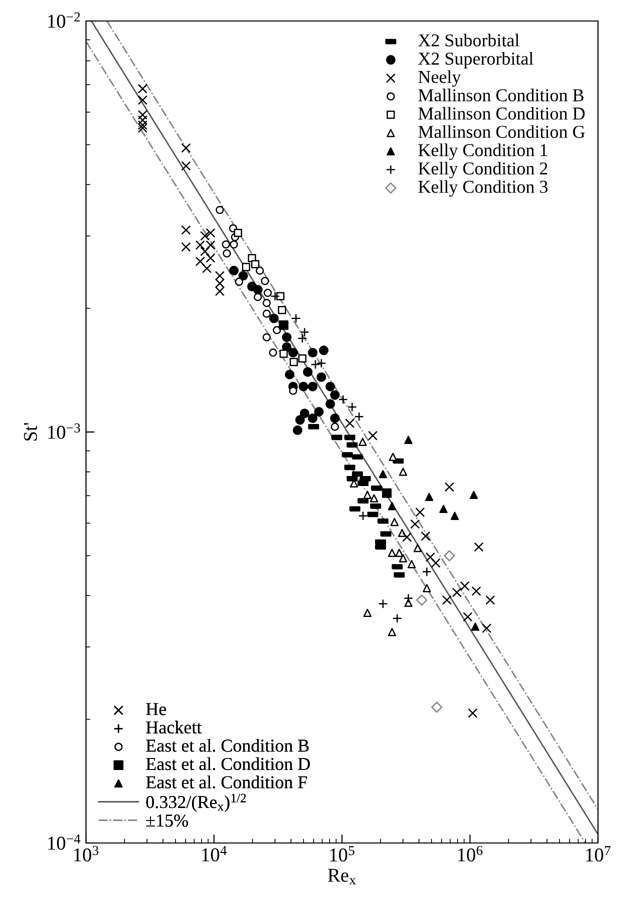  Describe the element at coordinates (476, 60) in the screenshot. I see `legend-label: X2 Superorbital` at that location.